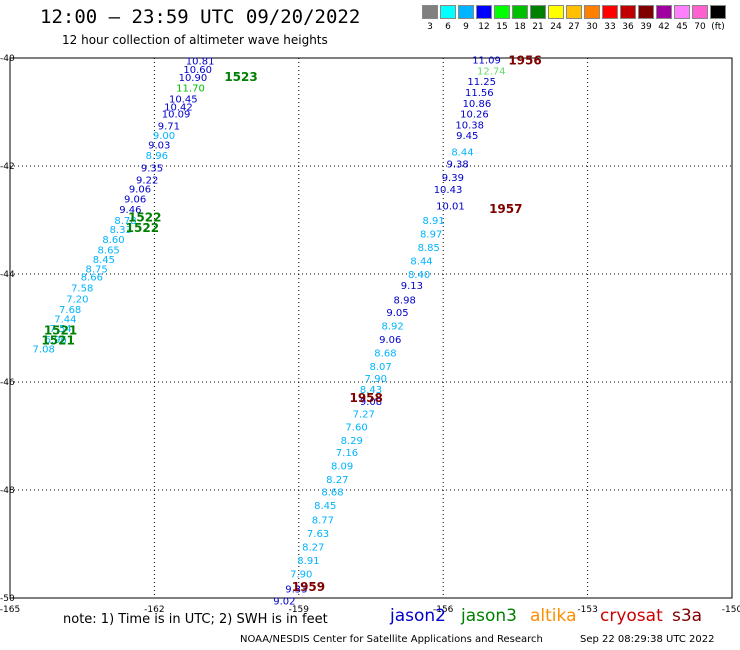  I want to click on wave-height-label: 8.75, so click(97, 270).